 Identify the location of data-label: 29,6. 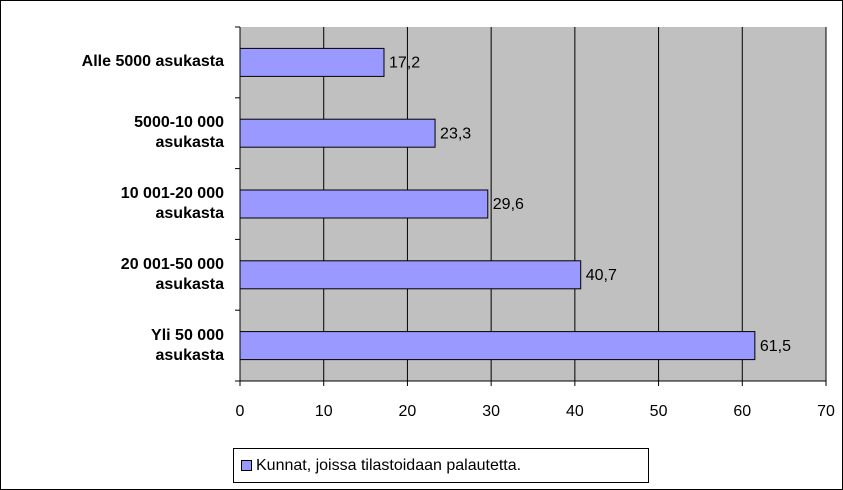
(508, 204).